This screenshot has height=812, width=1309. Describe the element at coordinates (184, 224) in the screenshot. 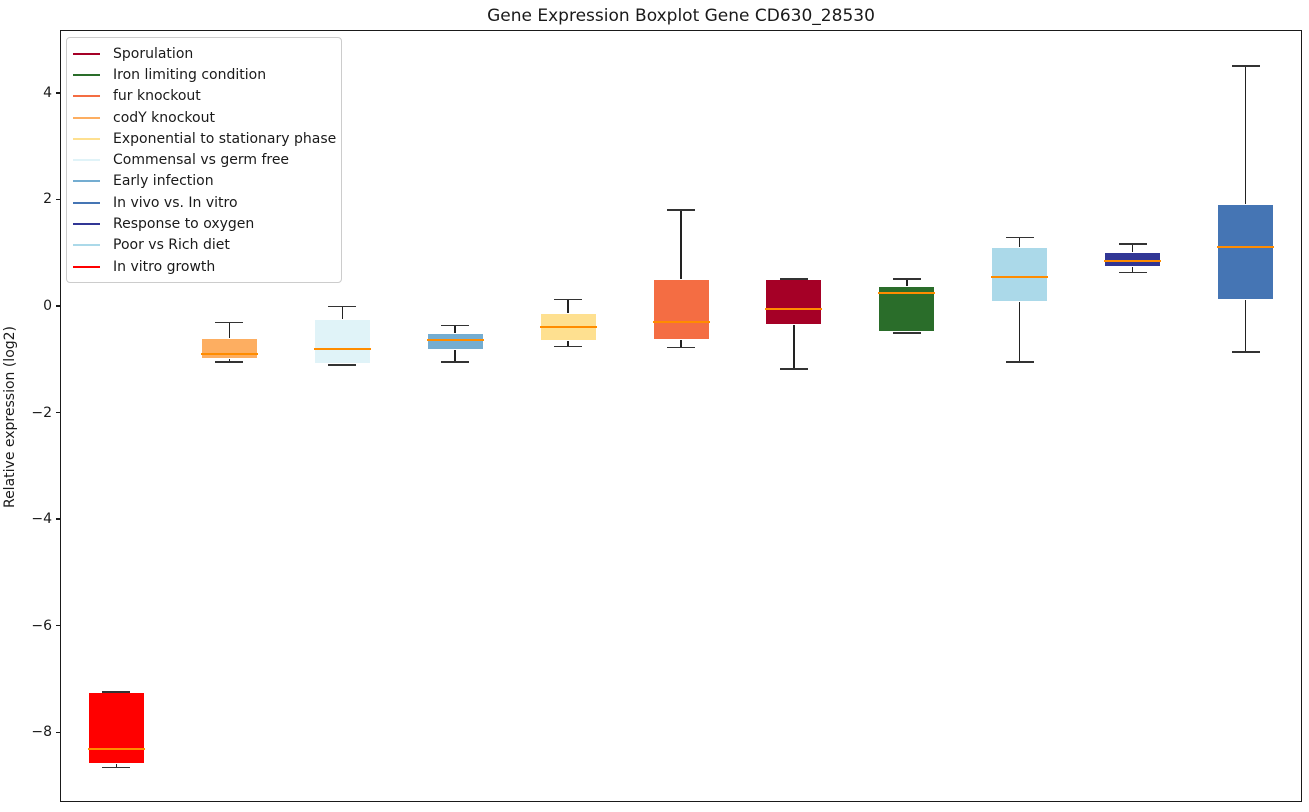

I see `legend-label: Response to oxygen` at that location.